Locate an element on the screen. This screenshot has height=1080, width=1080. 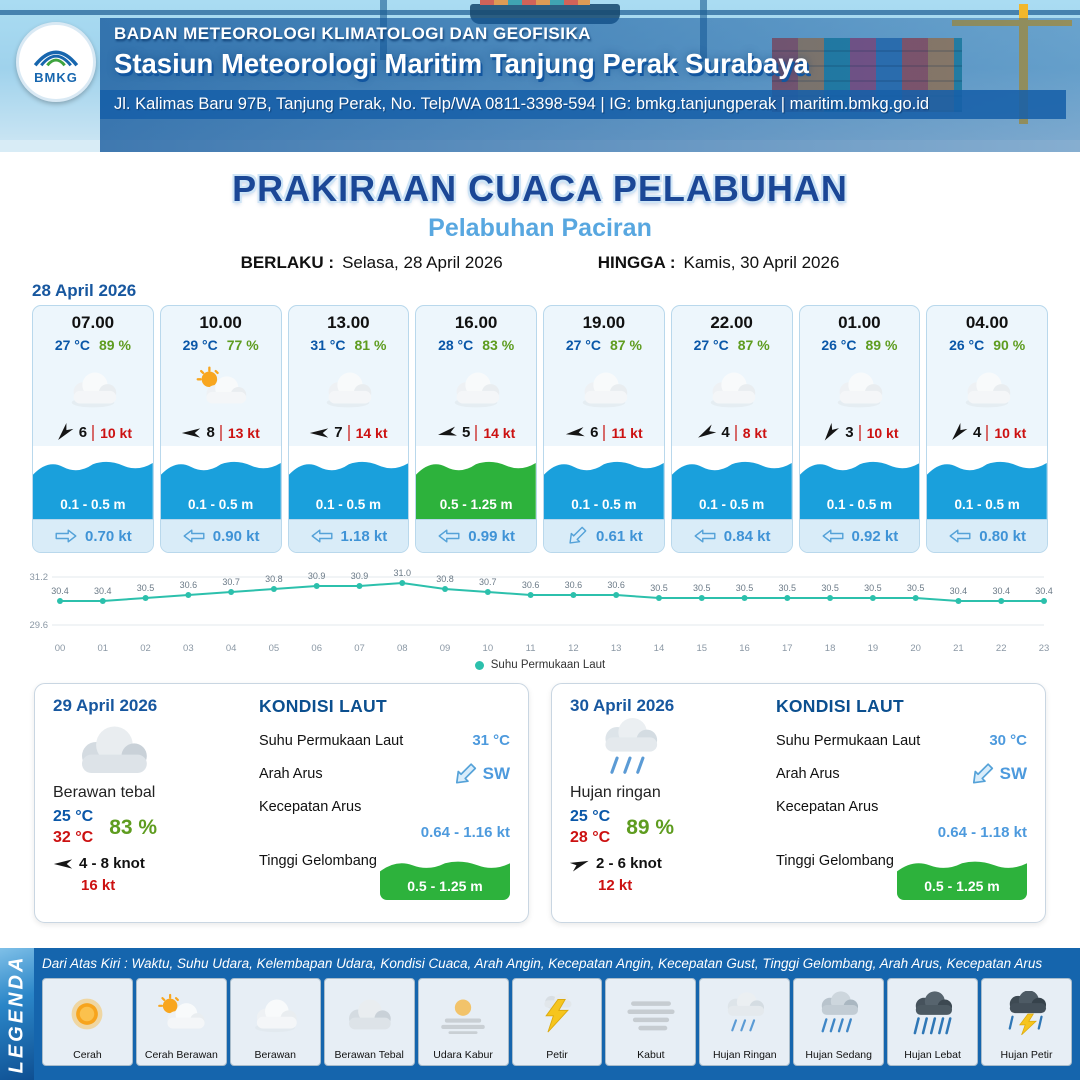
hingga-group: HINGGA : Kamis, 30 April 2026 is located at coordinates (719, 263).